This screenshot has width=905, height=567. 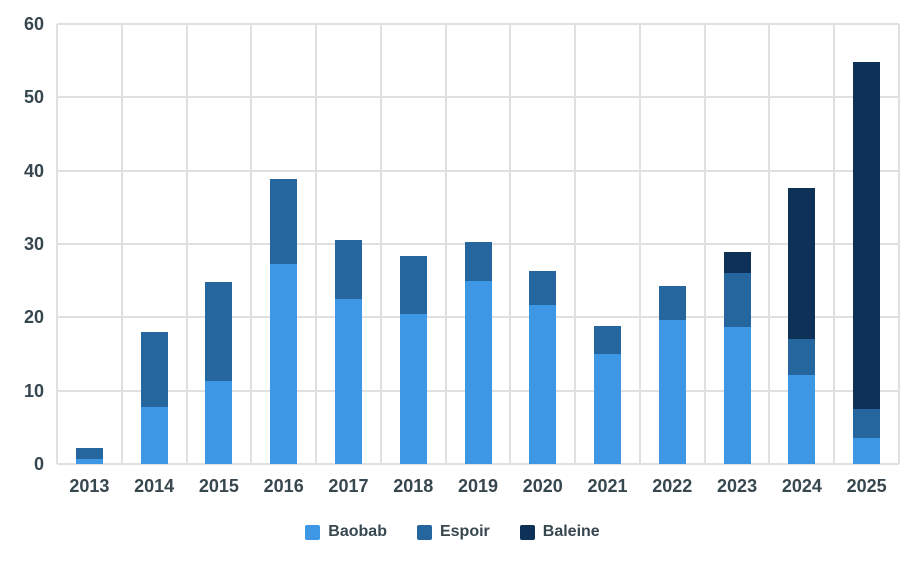 What do you see at coordinates (543, 384) in the screenshot?
I see `bar-2020-baobab` at bounding box center [543, 384].